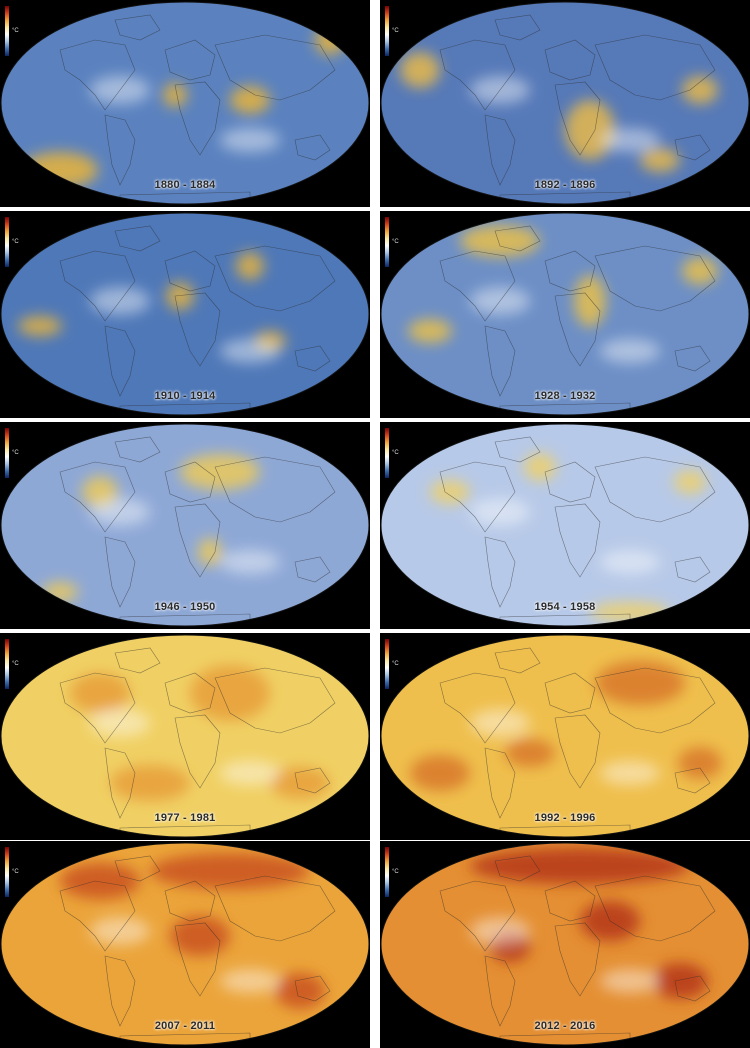 This screenshot has height=1048, width=750. What do you see at coordinates (565, 818) in the screenshot?
I see `period-label: 1992 - 1996` at bounding box center [565, 818].